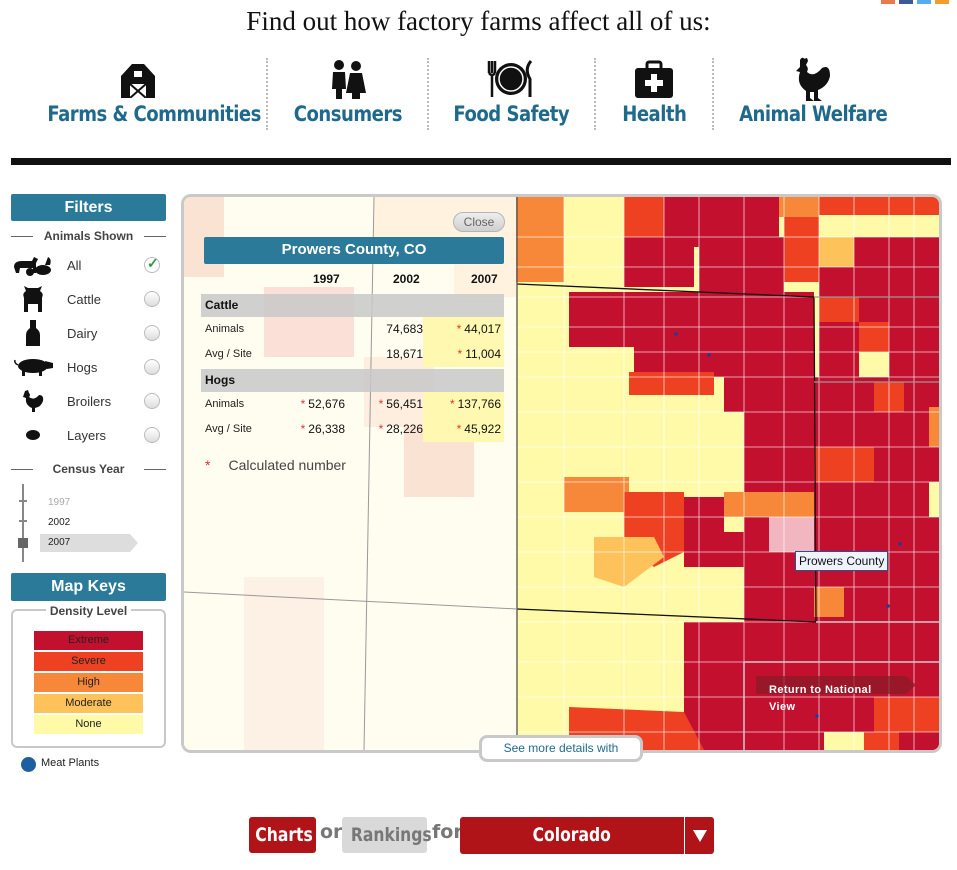 The width and height of the screenshot is (957, 870). What do you see at coordinates (331, 832) in the screenshot?
I see `or-text: or` at bounding box center [331, 832].